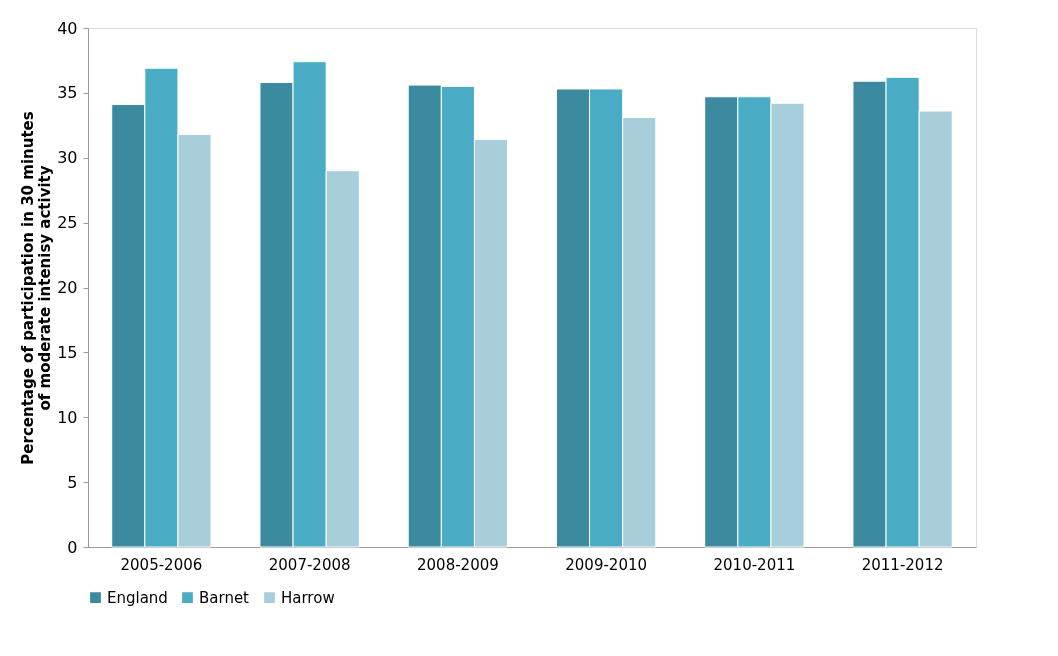  I want to click on y-tick-label: 25, so click(67, 223).